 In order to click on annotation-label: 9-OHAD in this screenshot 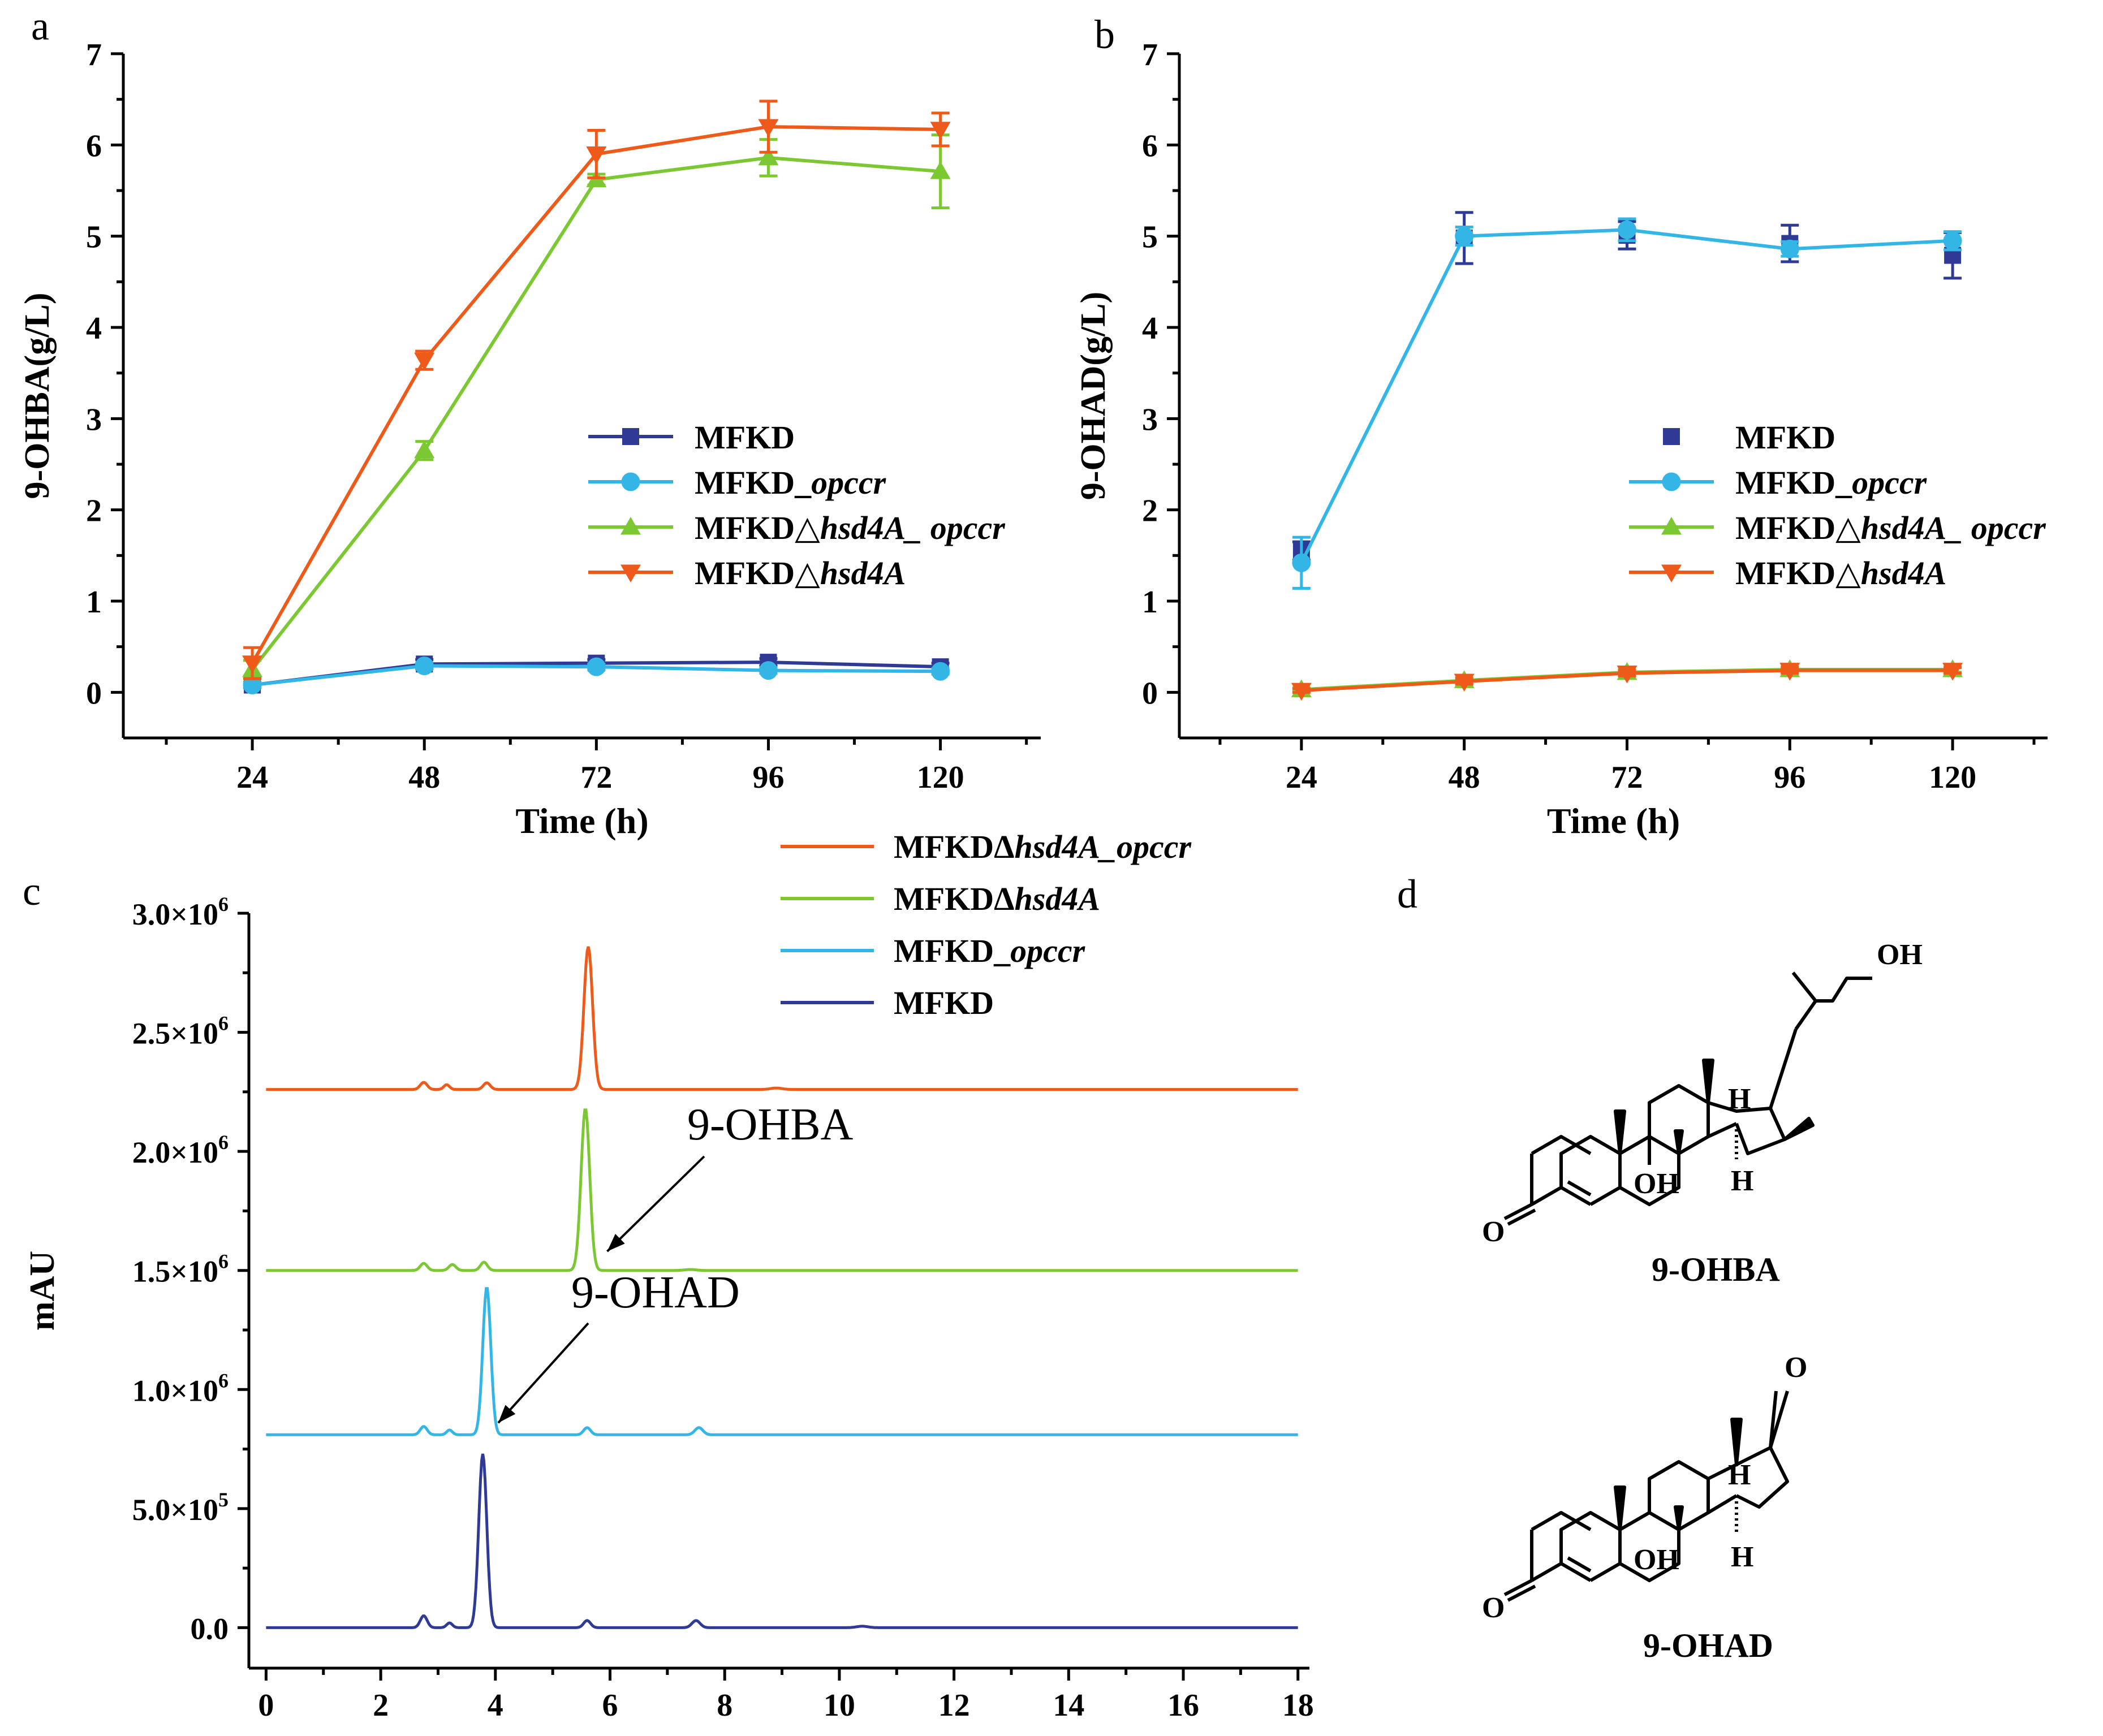, I will do `click(655, 1293)`.